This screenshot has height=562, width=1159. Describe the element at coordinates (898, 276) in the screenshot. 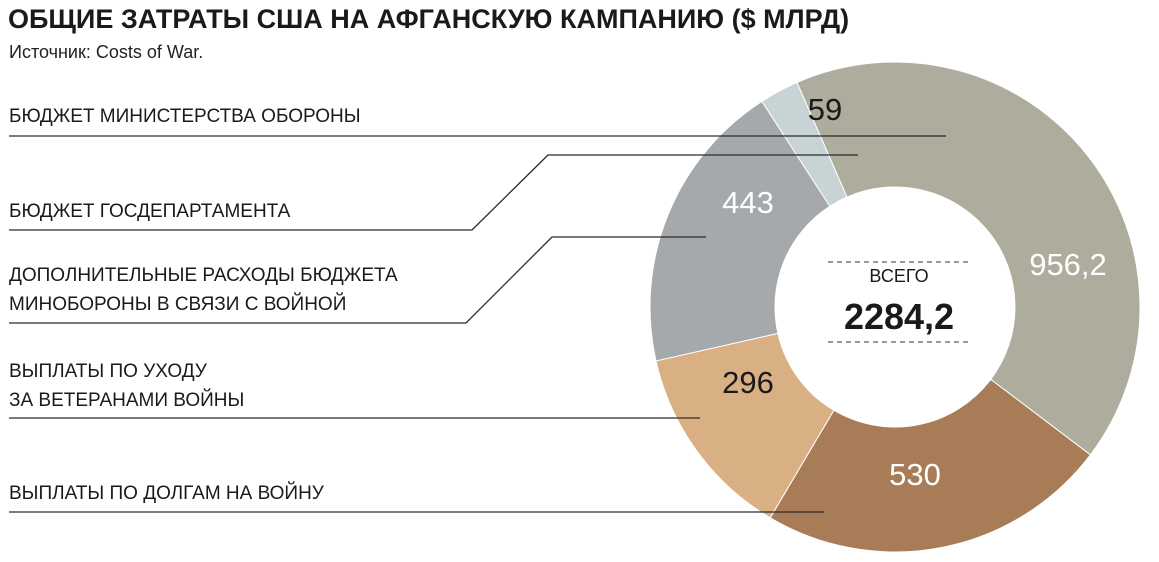

I see `total-label: ВСЕГО` at that location.